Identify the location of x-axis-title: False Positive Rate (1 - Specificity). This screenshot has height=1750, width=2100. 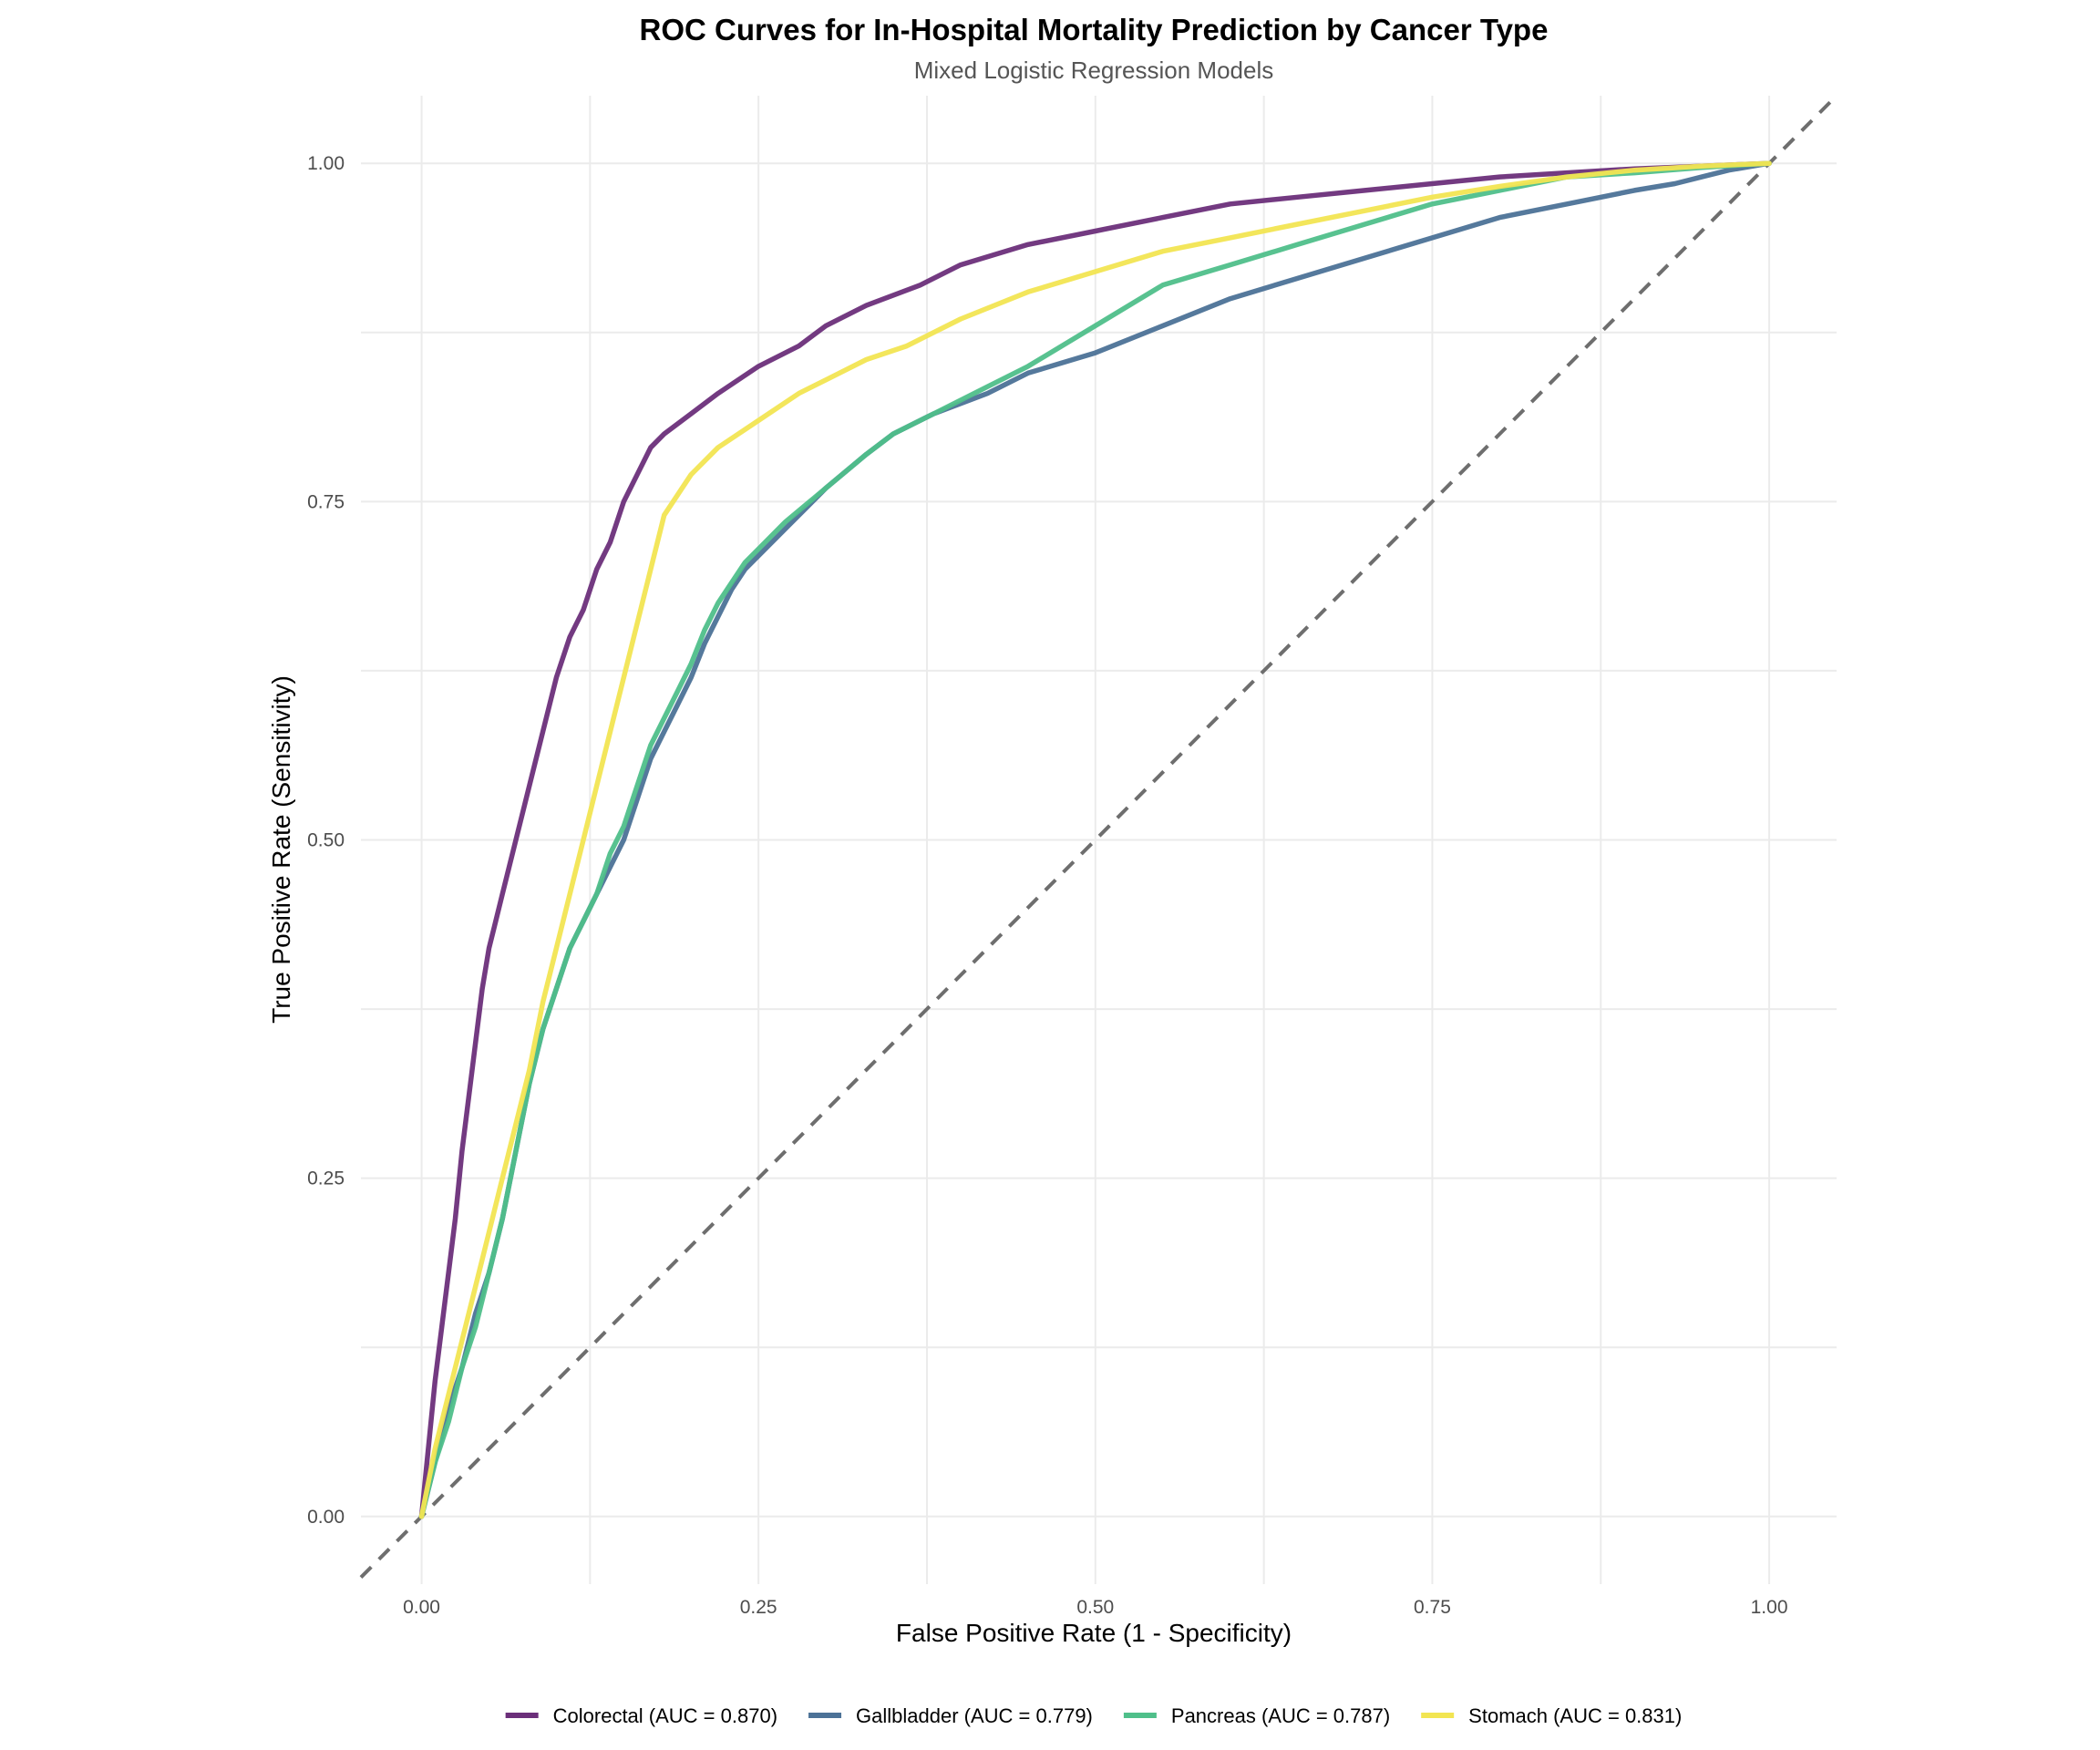
(1094, 1633).